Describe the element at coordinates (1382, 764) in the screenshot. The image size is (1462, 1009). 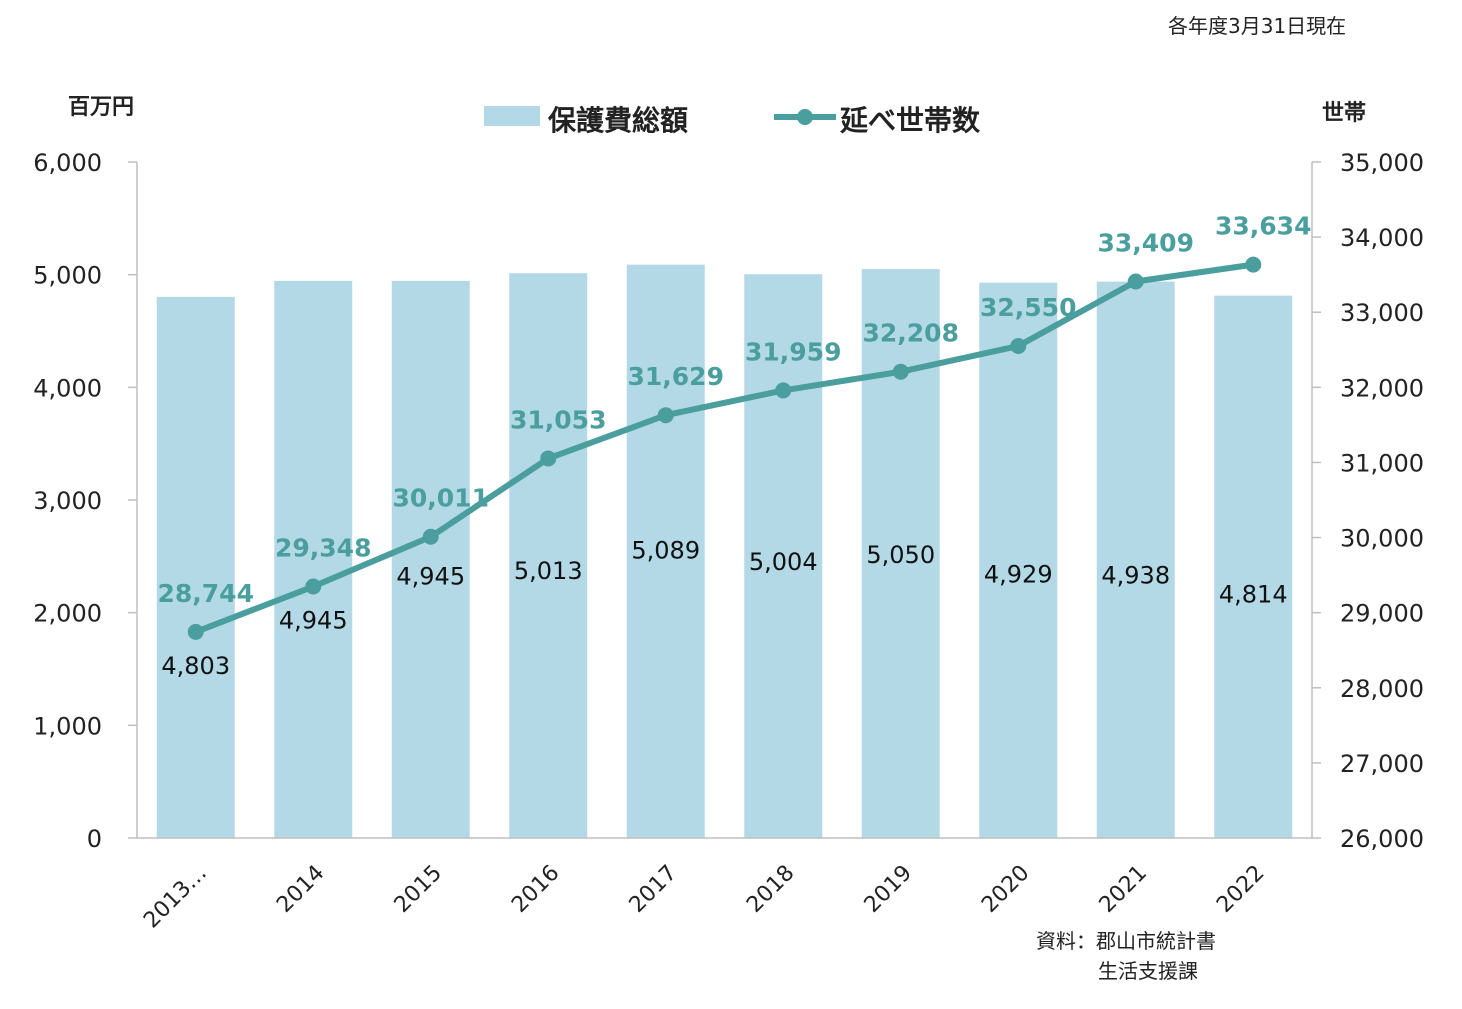
I see `y-right-tick-label: 27,000` at that location.